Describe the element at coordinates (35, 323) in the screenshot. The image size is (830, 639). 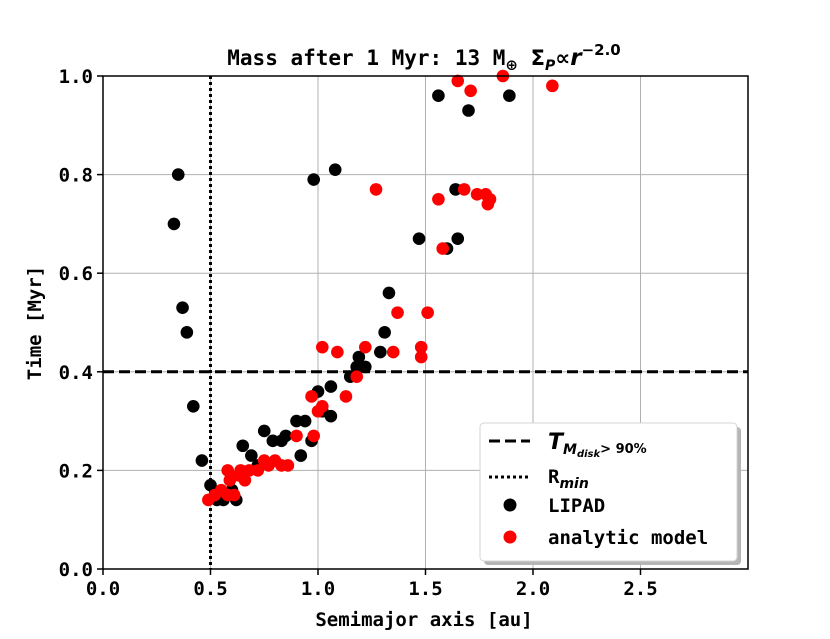
I see `y-axis-label: Time [Myr]` at that location.